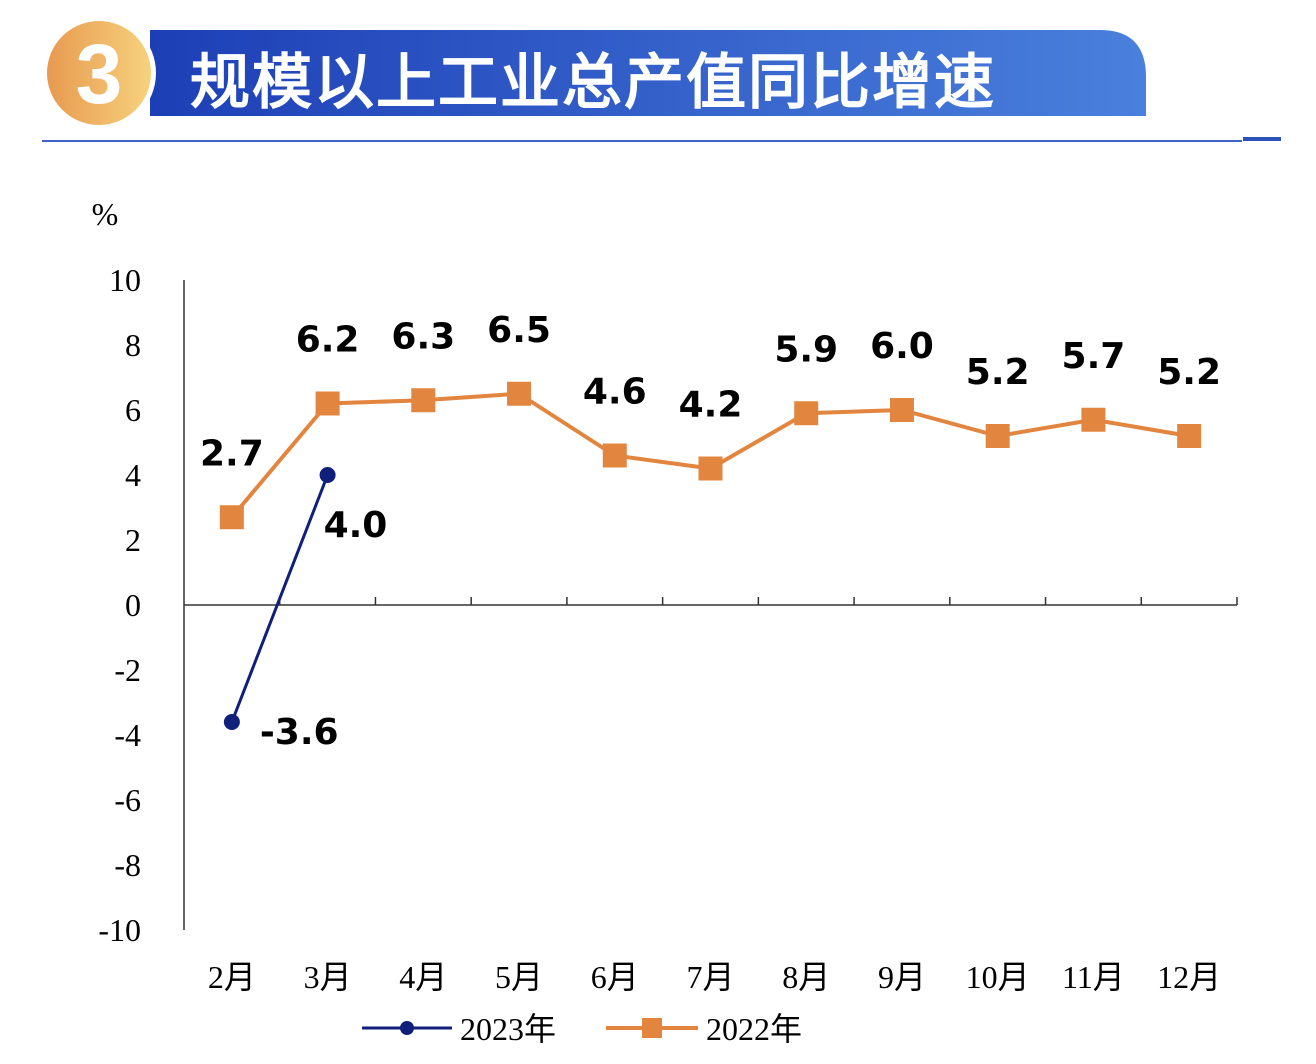 The image size is (1316, 1064). I want to click on x-tick-label: 10月, so click(998, 977).